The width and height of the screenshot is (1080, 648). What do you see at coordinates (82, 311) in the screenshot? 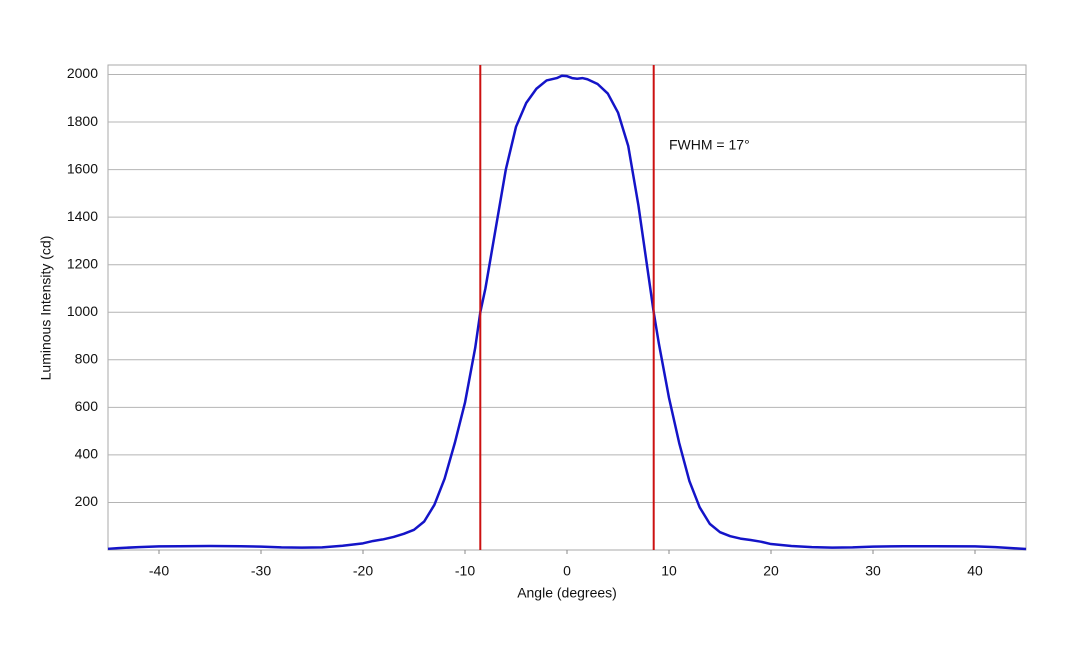
I see `y-tick-label: 1000` at bounding box center [82, 311].